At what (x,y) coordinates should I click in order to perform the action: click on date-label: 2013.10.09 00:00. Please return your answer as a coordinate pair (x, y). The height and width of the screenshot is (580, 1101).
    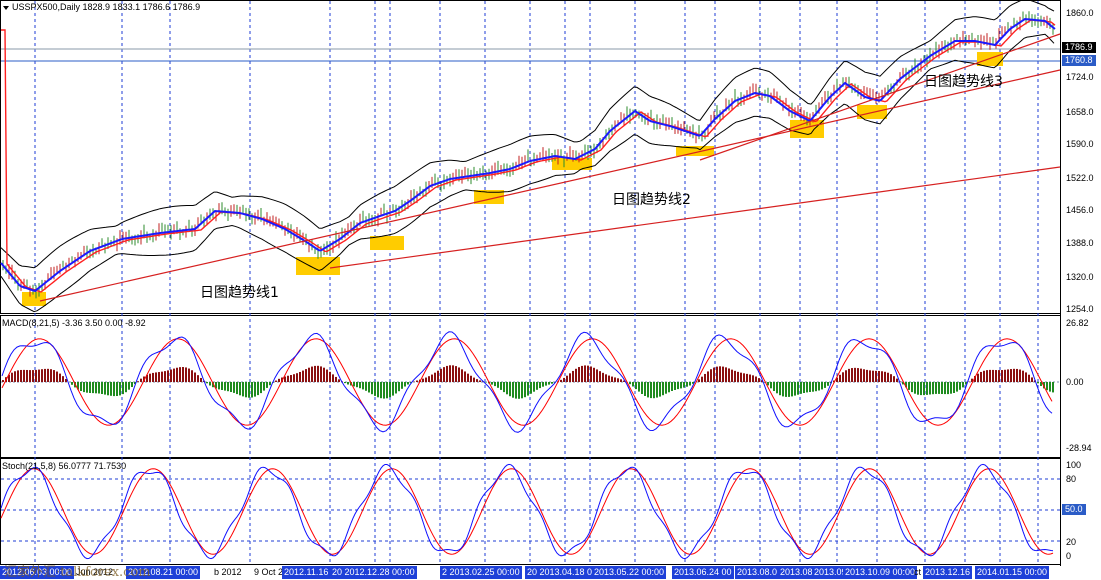
    Looking at the image, I should click on (880, 572).